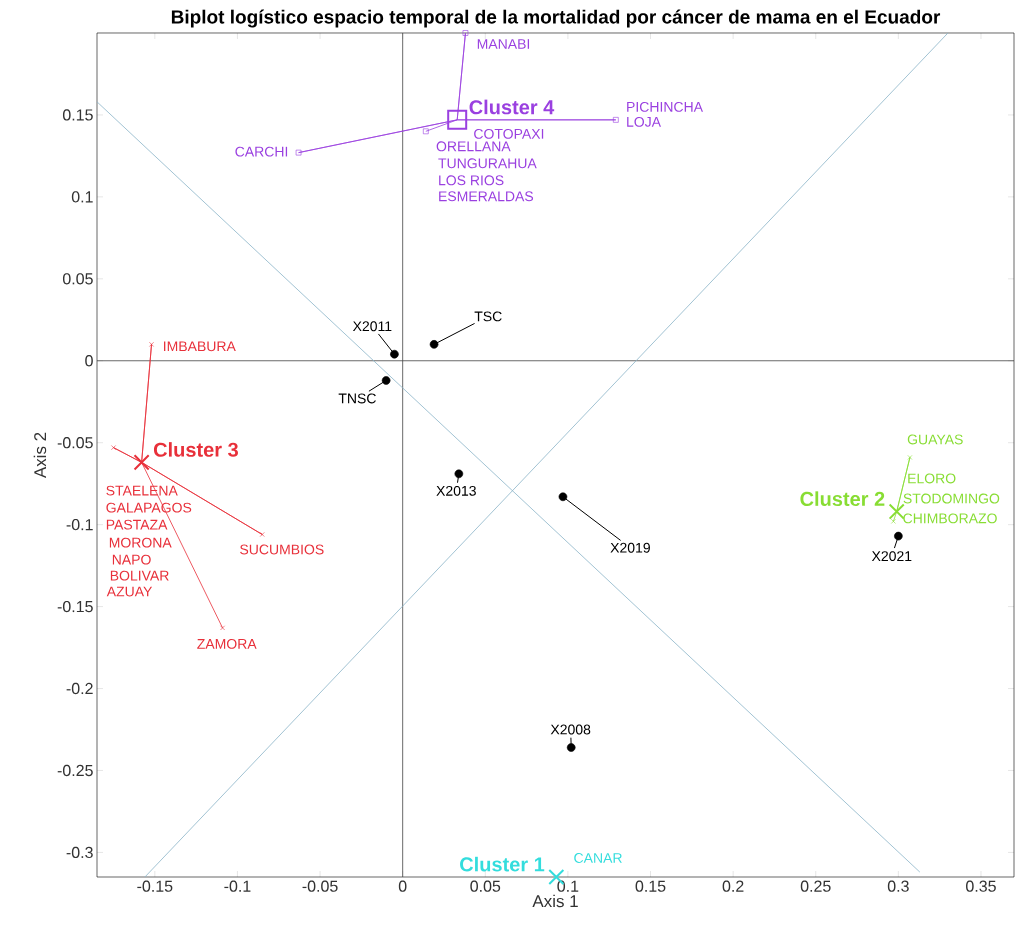 The height and width of the screenshot is (942, 1019). What do you see at coordinates (40, 455) in the screenshot?
I see `y-axis-title: Axis 2` at bounding box center [40, 455].